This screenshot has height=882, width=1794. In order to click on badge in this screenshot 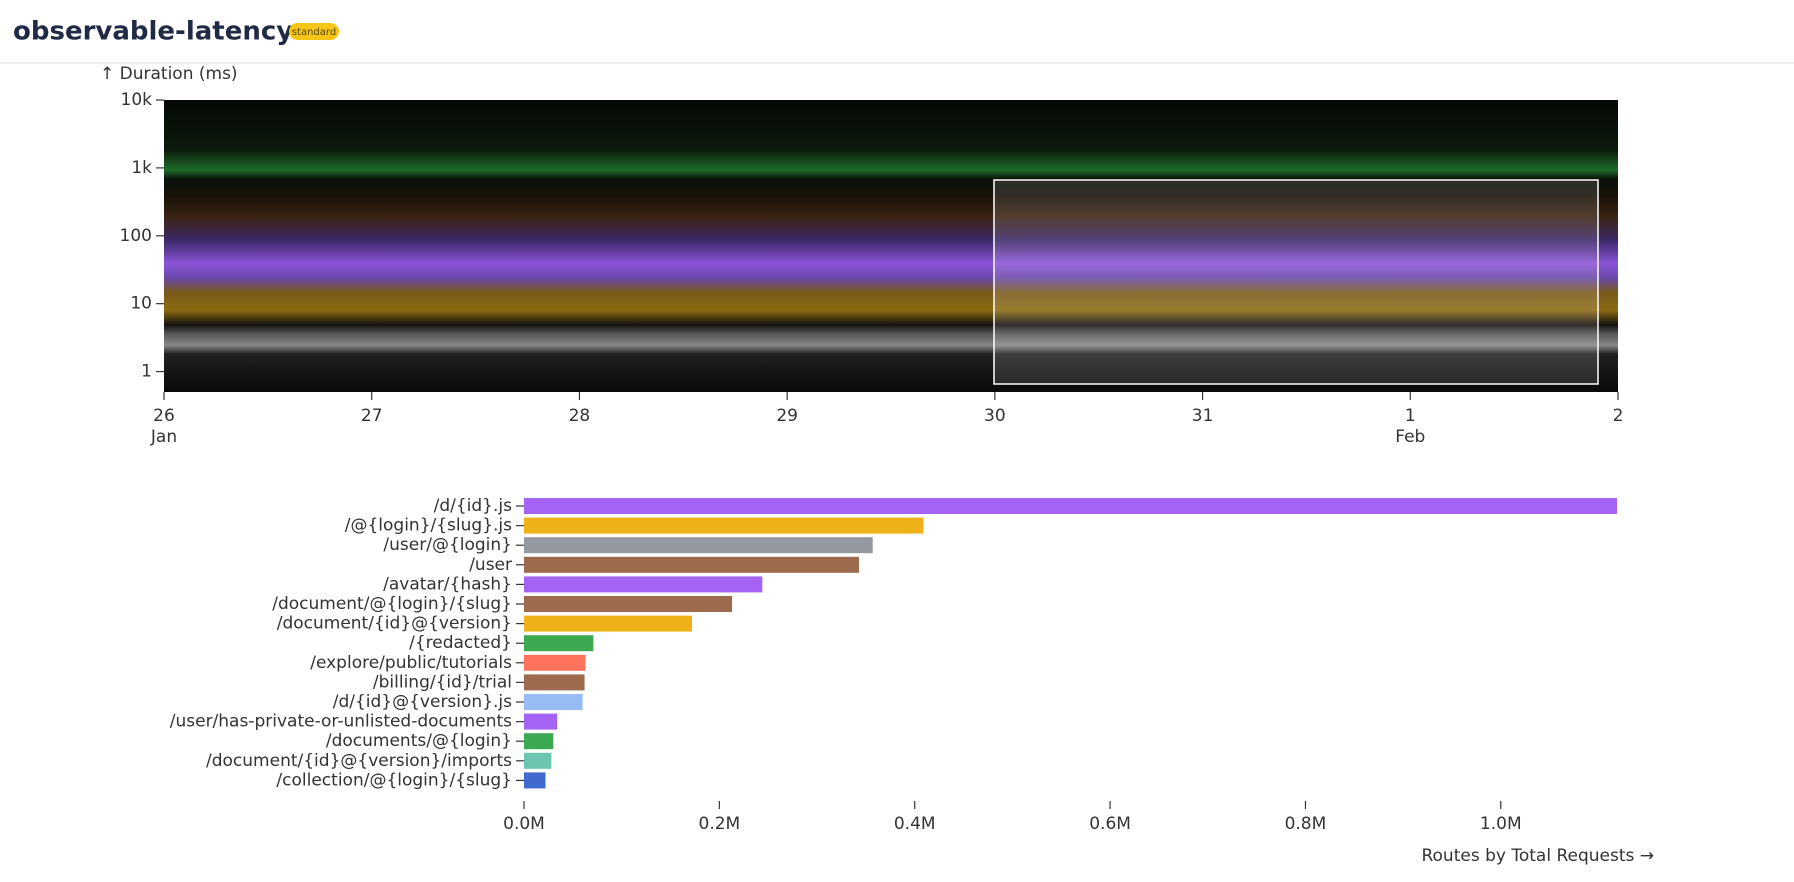, I will do `click(314, 31)`.